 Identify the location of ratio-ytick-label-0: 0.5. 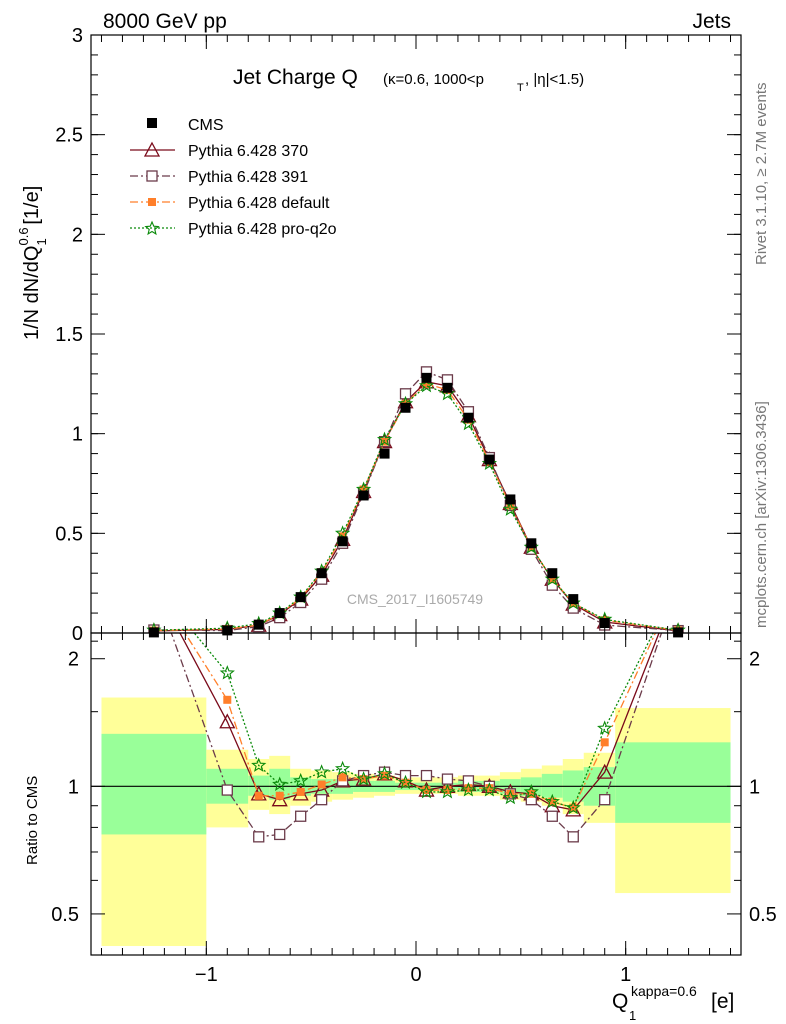
(65, 915).